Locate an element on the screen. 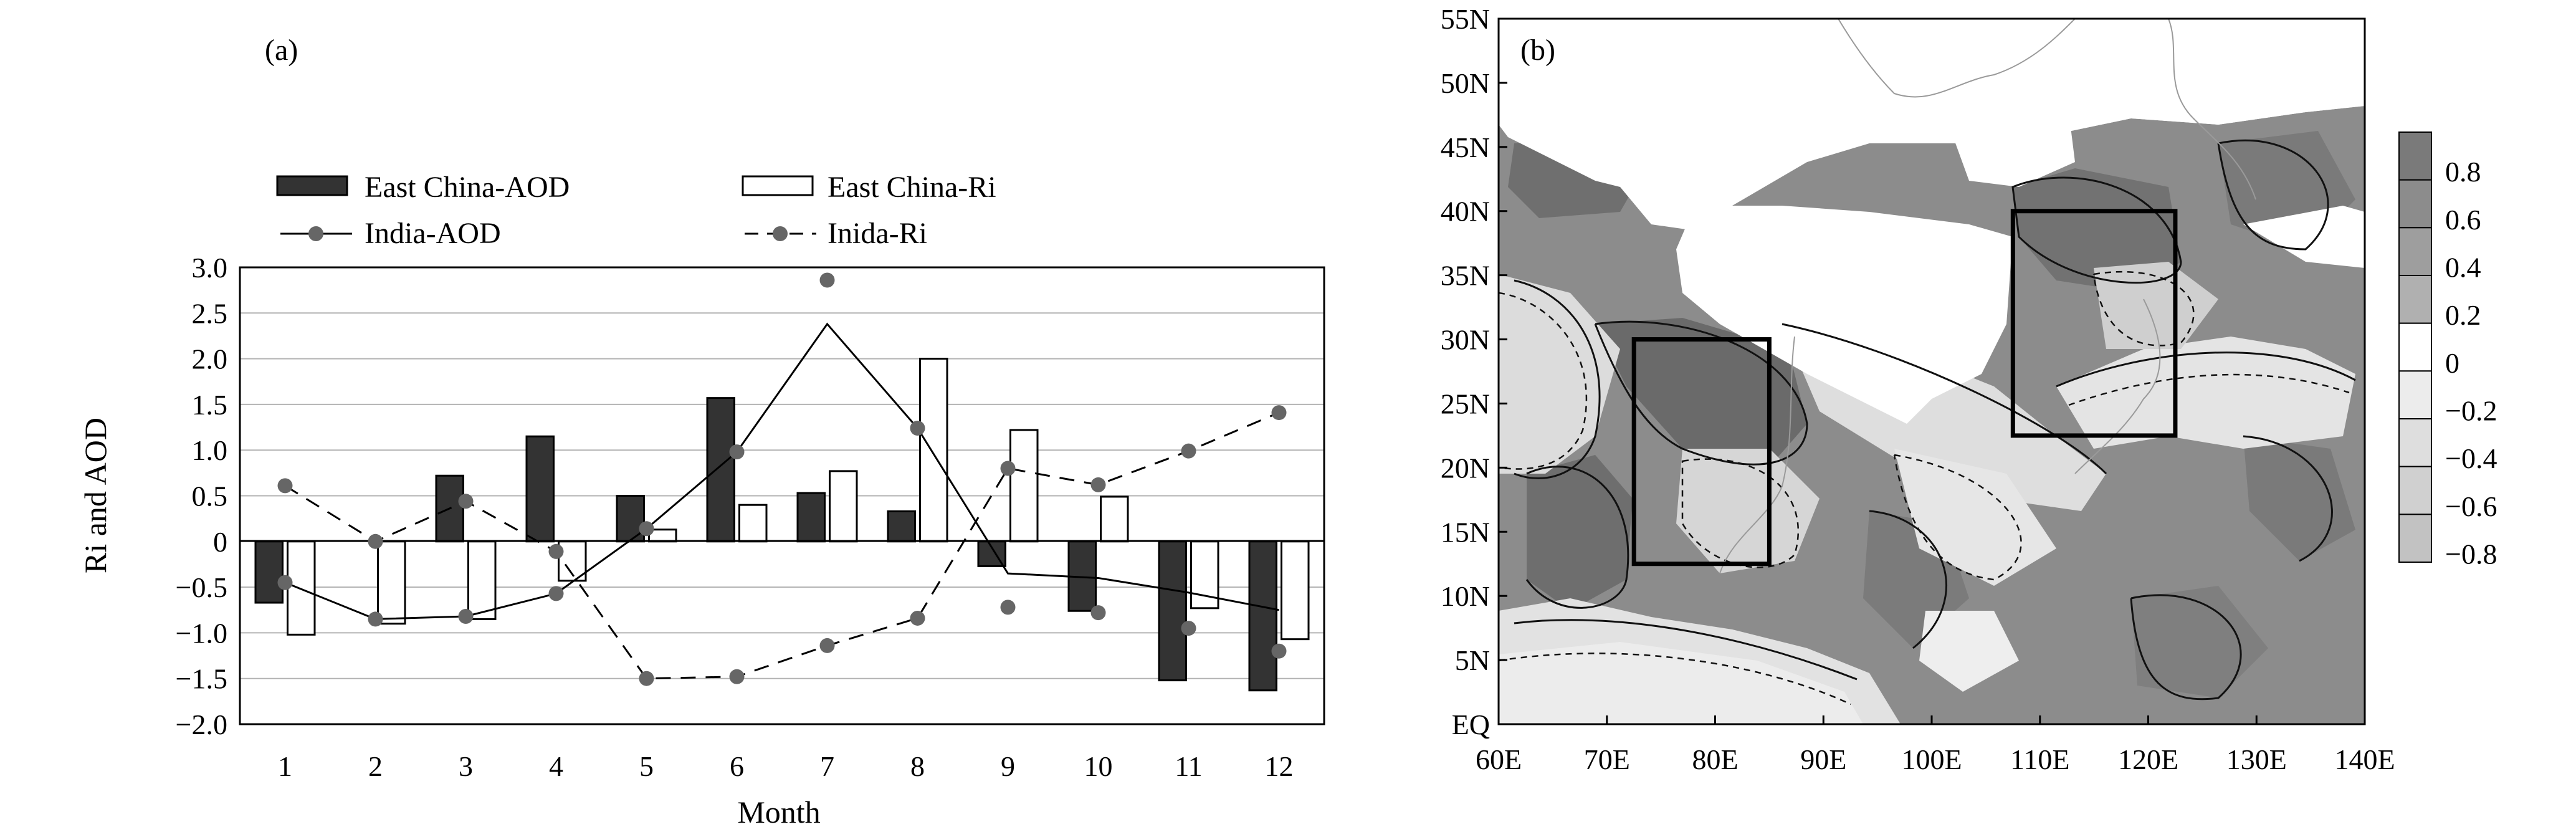  lon-tick-label: 90E is located at coordinates (1823, 759).